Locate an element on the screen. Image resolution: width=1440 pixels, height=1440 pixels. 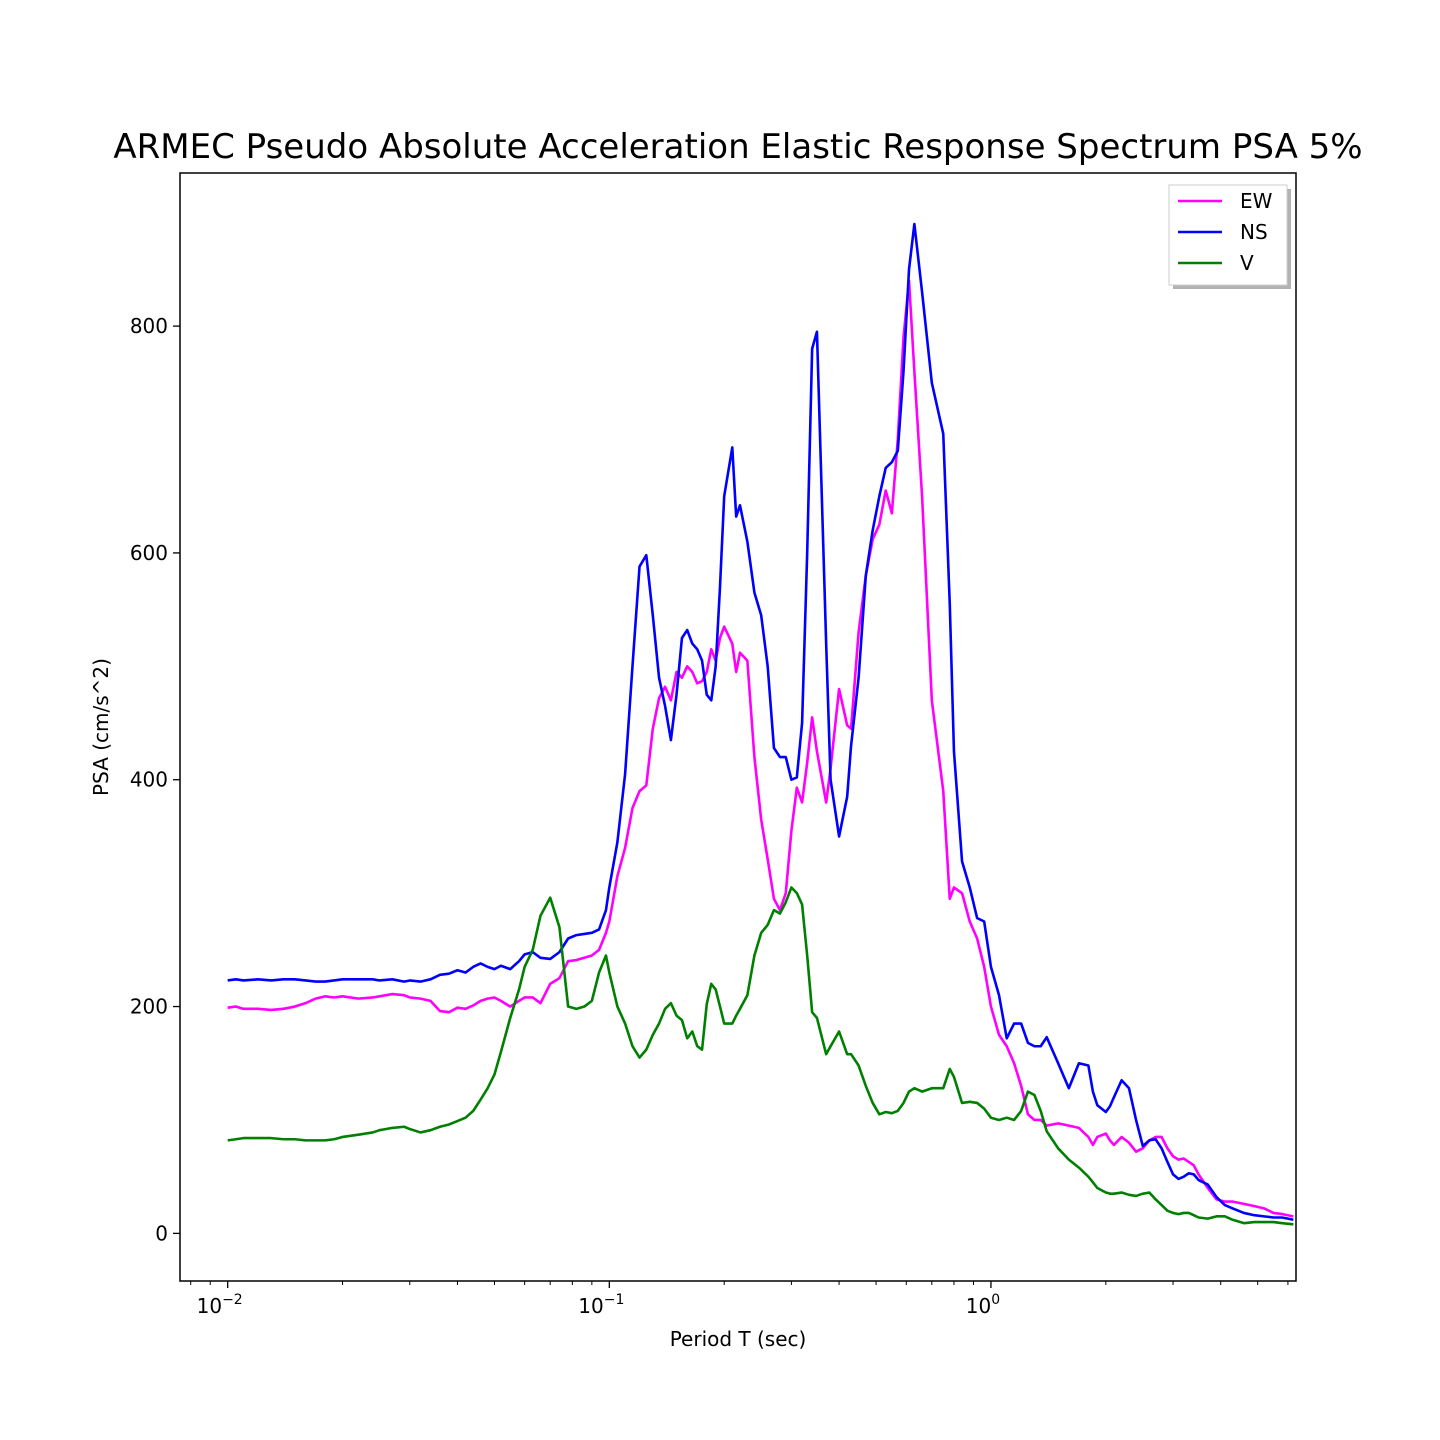
x-tick-label: 10⁰ is located at coordinates (983, 1305).